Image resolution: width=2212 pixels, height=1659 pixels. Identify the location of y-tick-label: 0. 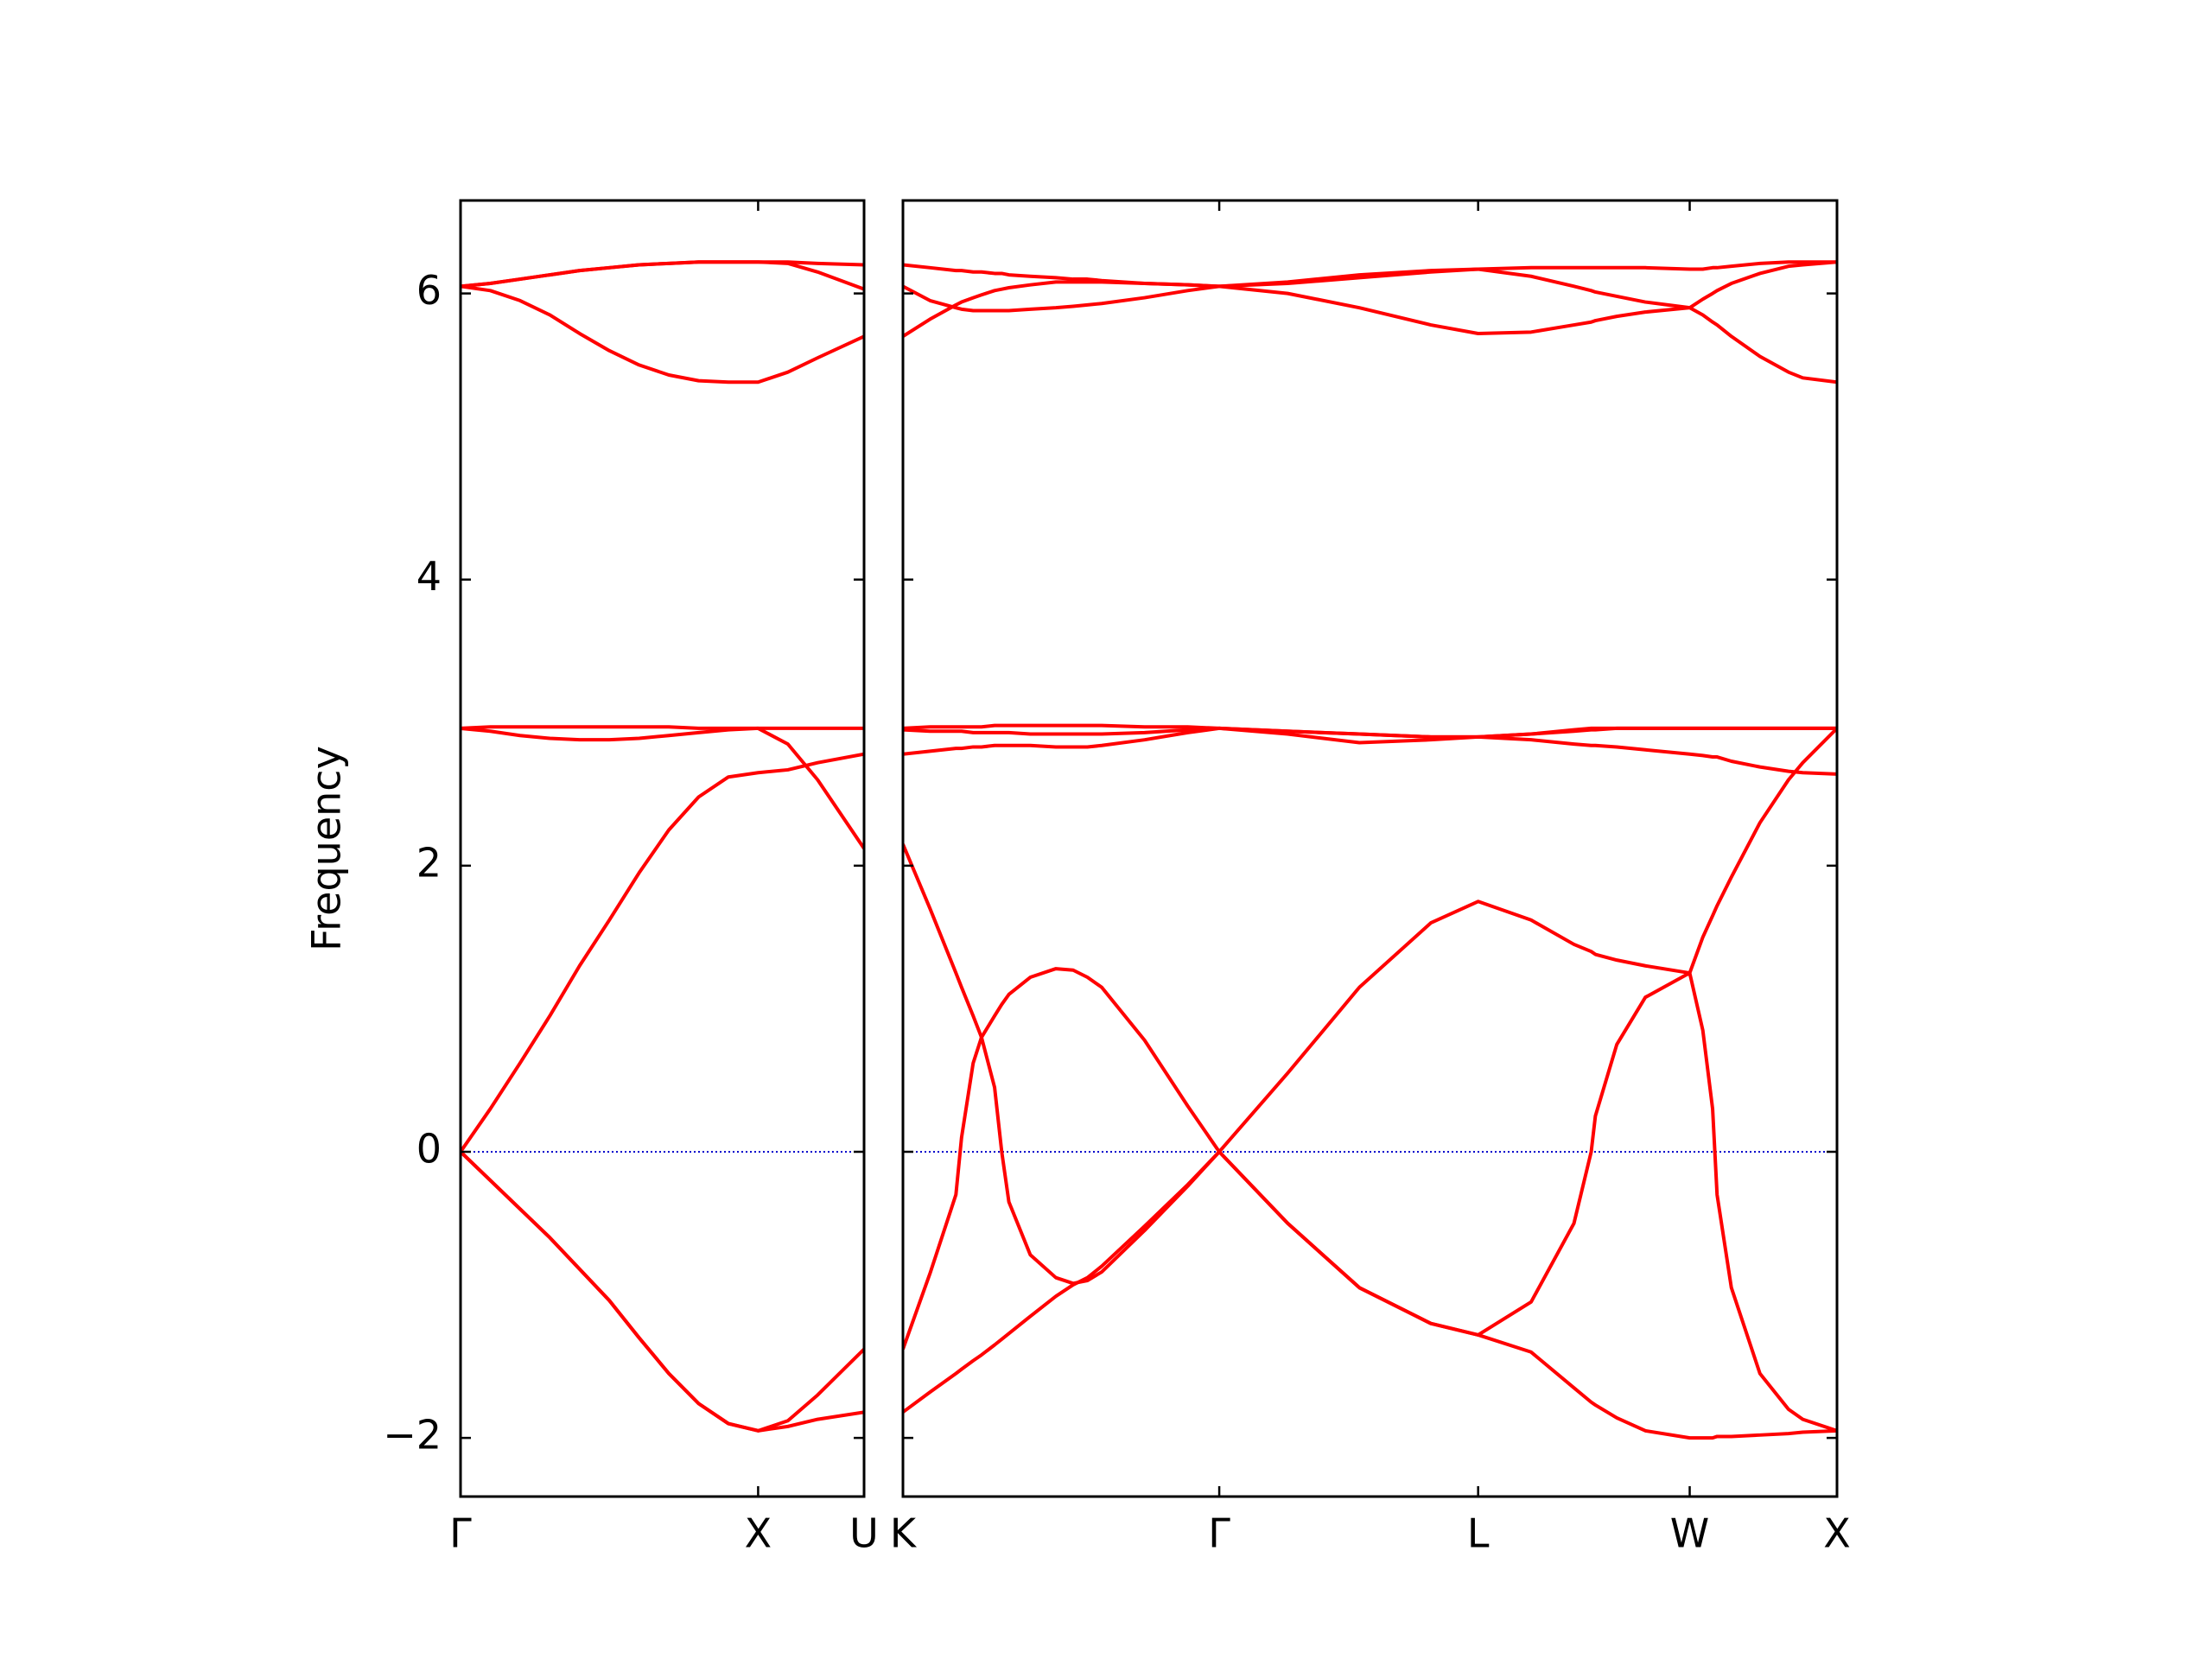
(429, 1148).